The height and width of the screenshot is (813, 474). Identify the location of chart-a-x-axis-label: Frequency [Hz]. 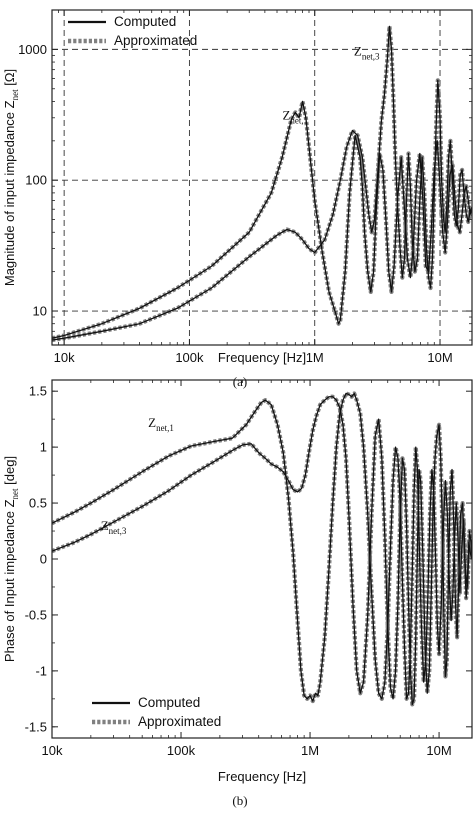
(262, 357).